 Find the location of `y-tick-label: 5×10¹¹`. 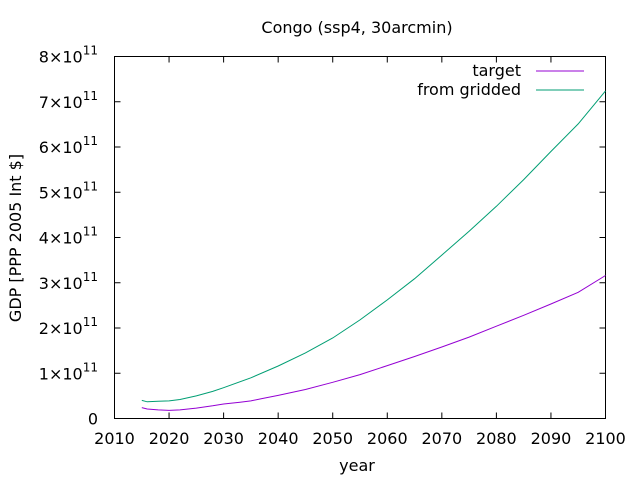

y-tick-label: 5×10¹¹ is located at coordinates (68, 190).